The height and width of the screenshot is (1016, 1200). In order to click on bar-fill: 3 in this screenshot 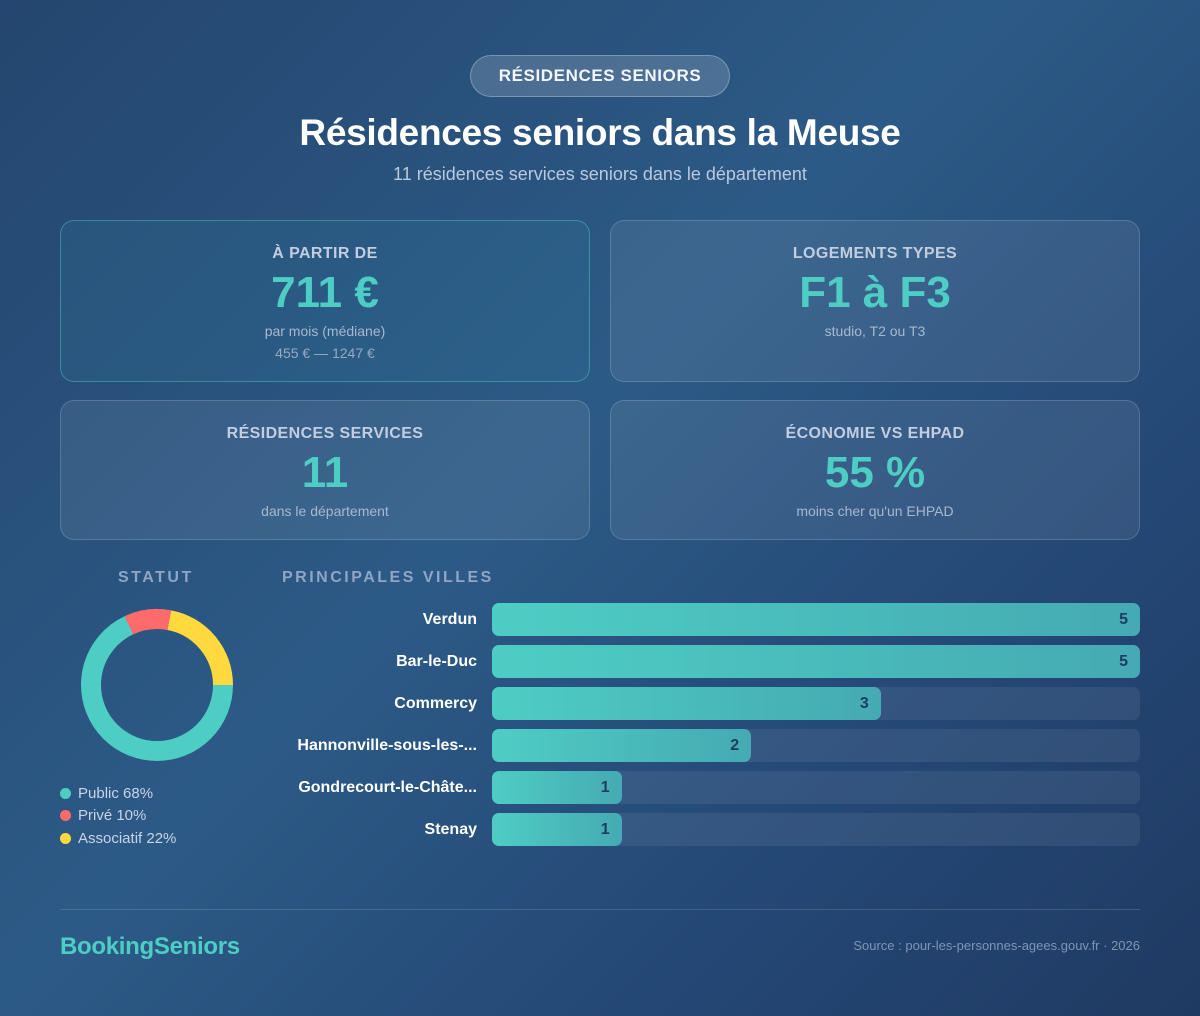, I will do `click(686, 703)`.